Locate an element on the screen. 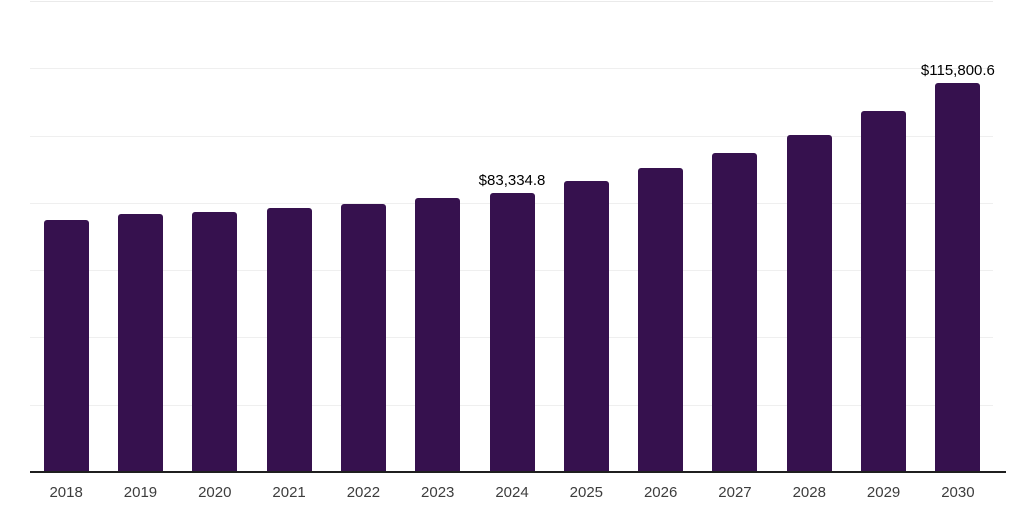  x-axis-line is located at coordinates (518, 472).